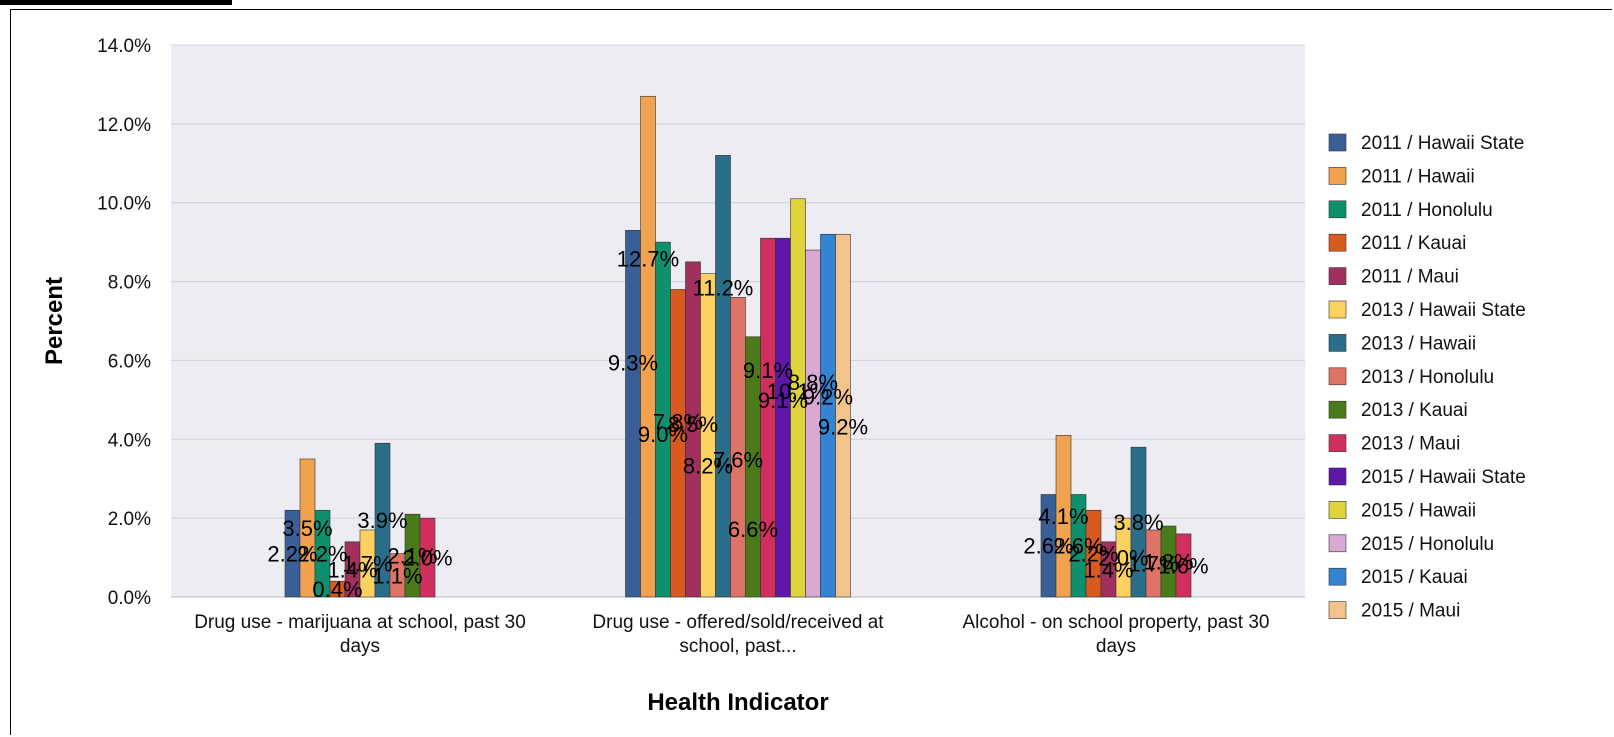  What do you see at coordinates (678, 421) in the screenshot?
I see `data-label: 7.8%` at bounding box center [678, 421].